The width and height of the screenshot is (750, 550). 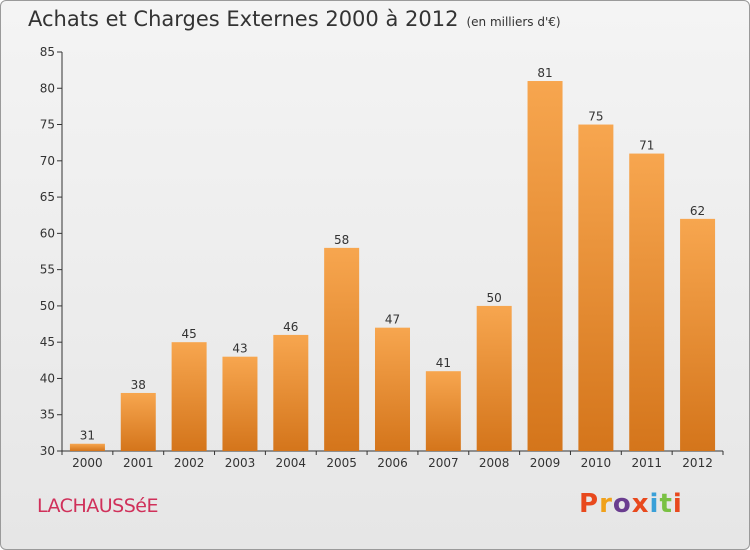 What do you see at coordinates (138, 463) in the screenshot?
I see `x-tick-label: 2001` at bounding box center [138, 463].